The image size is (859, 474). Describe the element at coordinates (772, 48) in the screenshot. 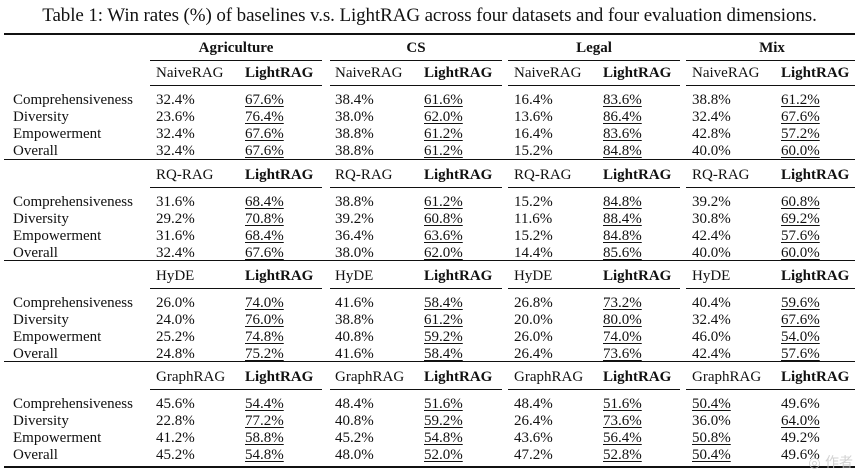

I see `dataset-header-mix: Mix` at that location.